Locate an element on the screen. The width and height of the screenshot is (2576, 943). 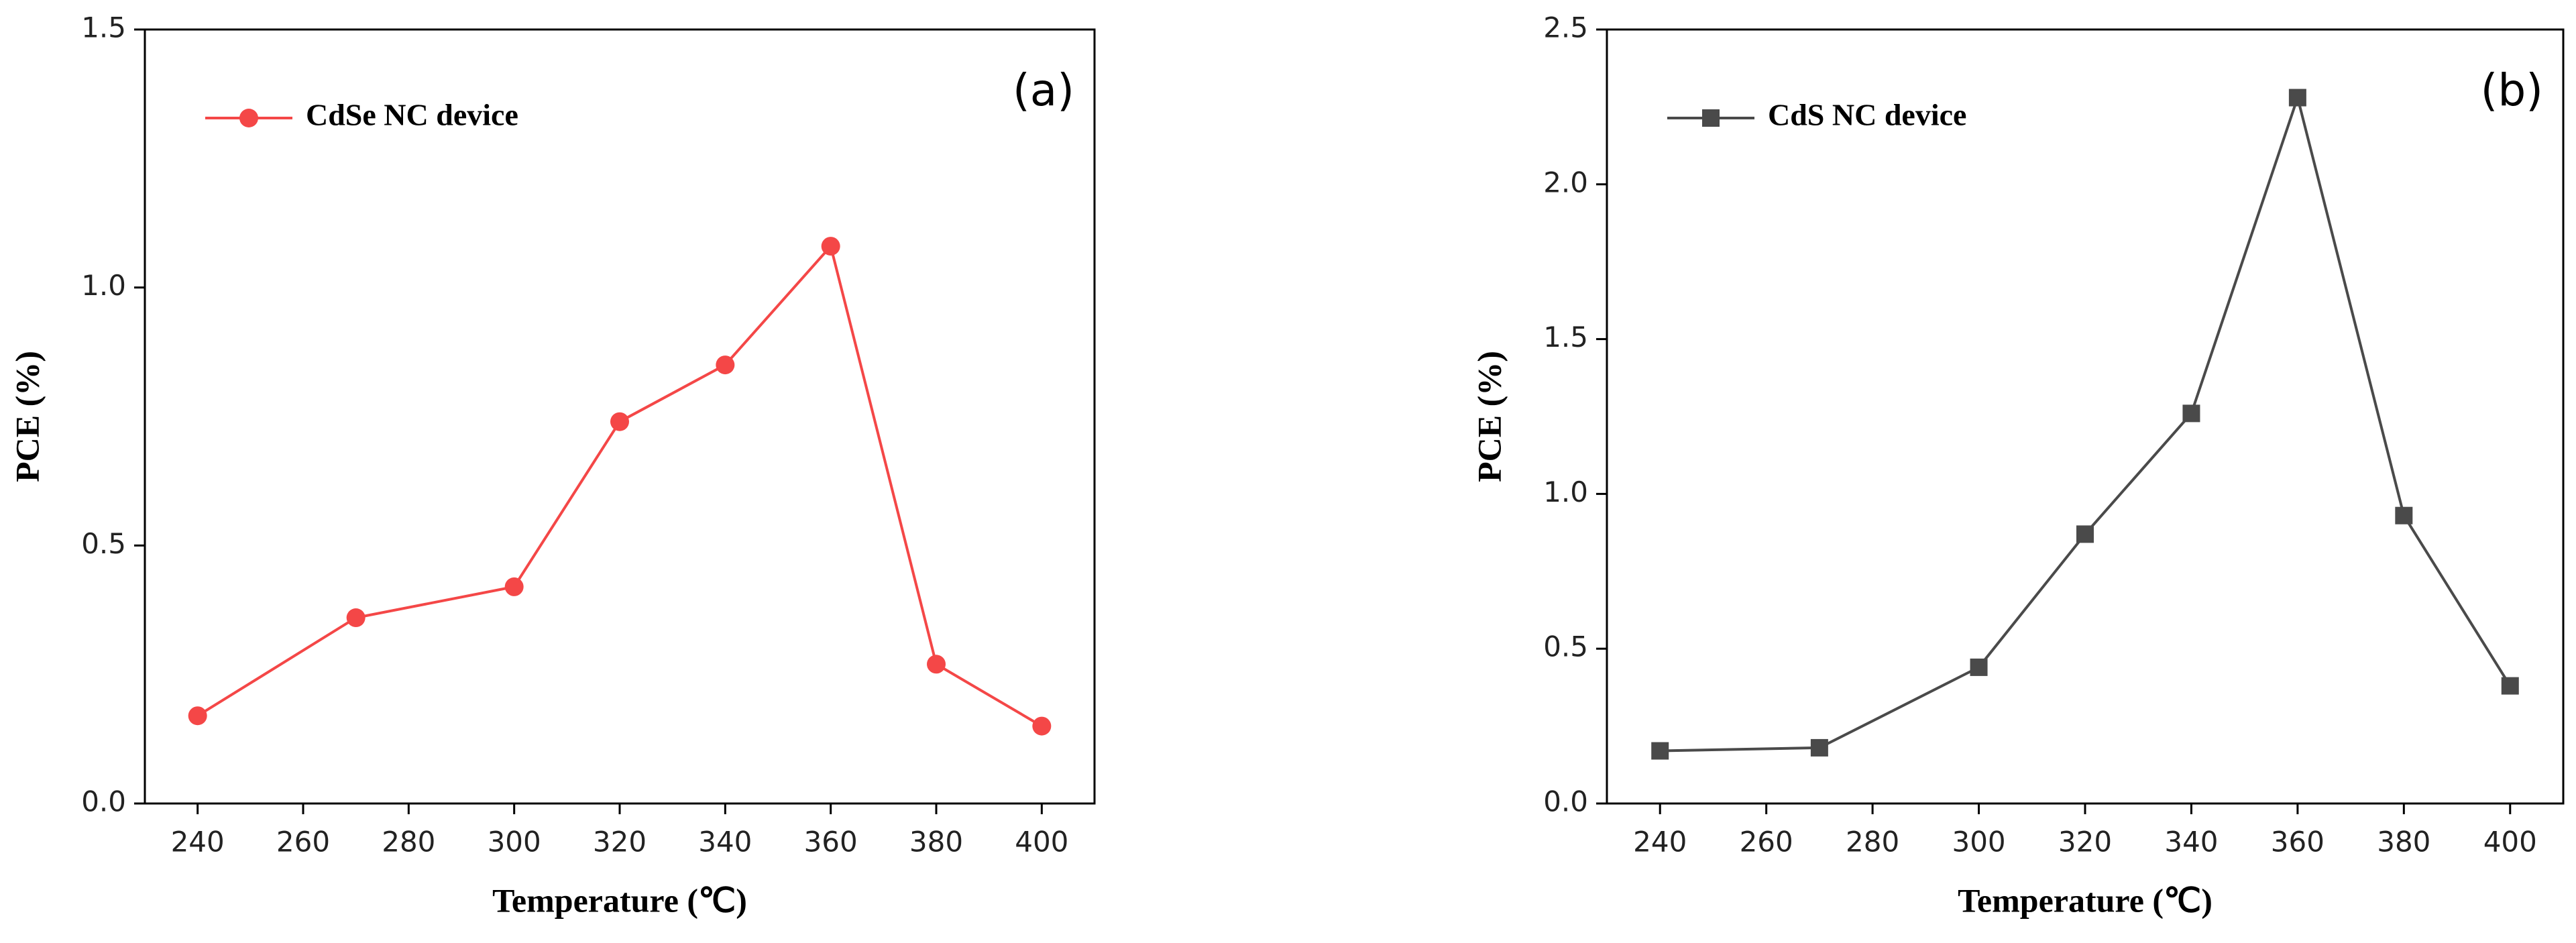
panel-label: (a) is located at coordinates (1043, 90).